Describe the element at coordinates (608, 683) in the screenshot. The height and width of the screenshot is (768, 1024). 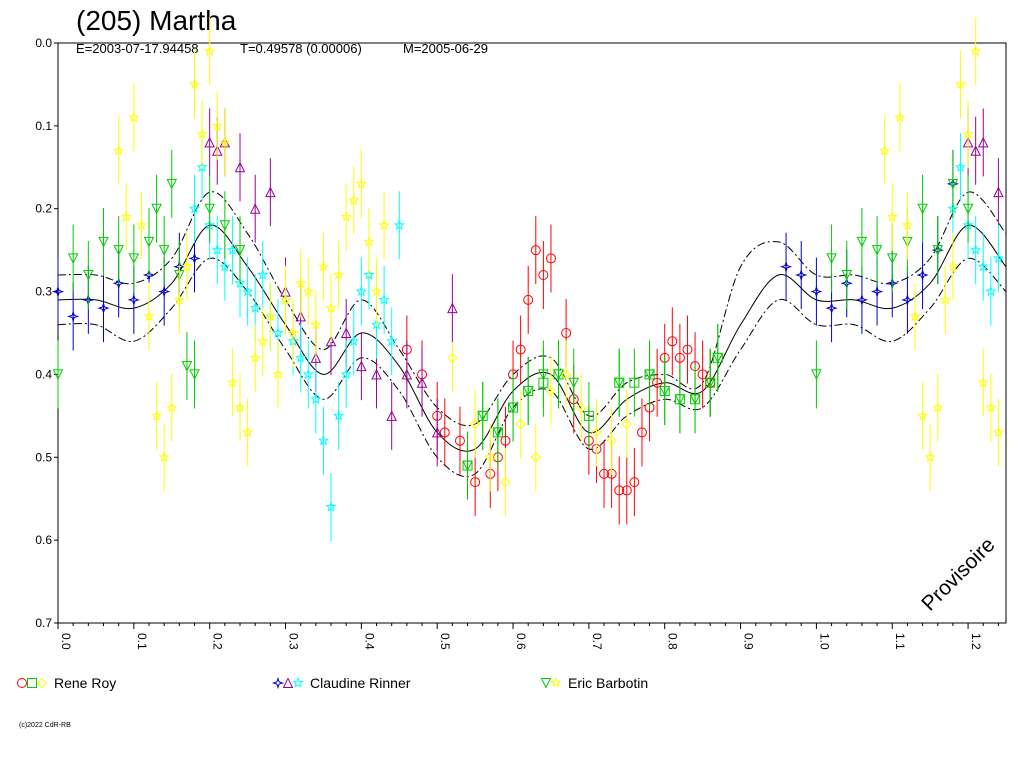
I see `legend-label: Eric Barbotin` at that location.